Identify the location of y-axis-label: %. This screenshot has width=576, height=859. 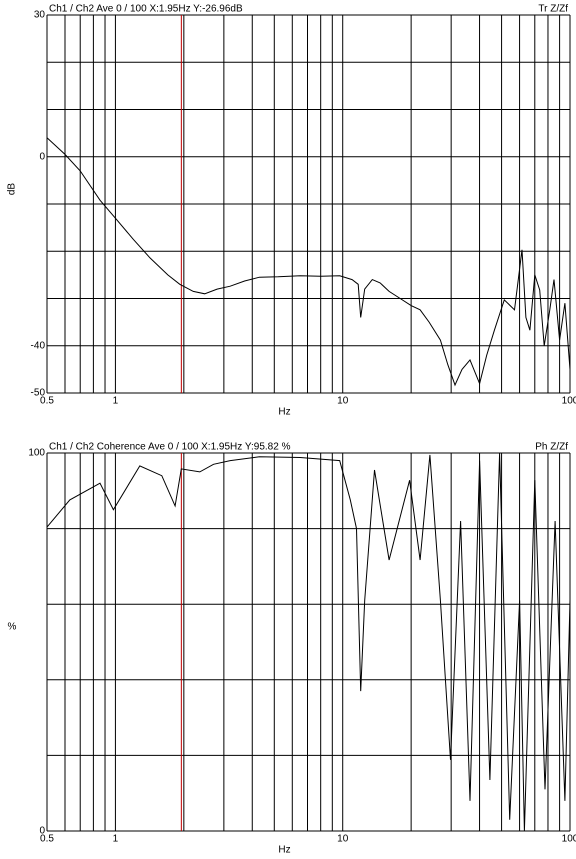
(12, 627).